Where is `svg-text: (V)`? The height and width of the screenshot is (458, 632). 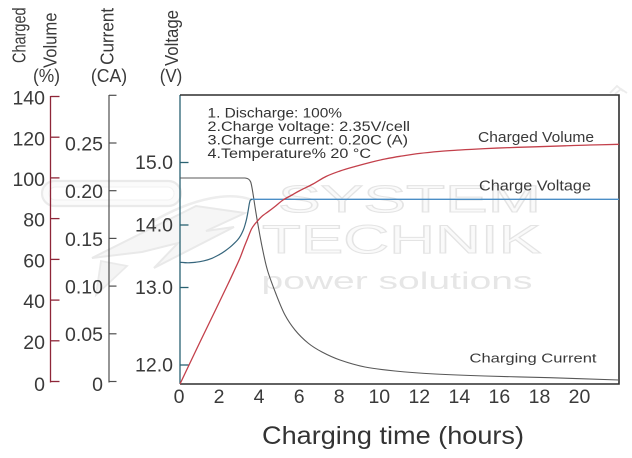
svg-text: (V) is located at coordinates (171, 76).